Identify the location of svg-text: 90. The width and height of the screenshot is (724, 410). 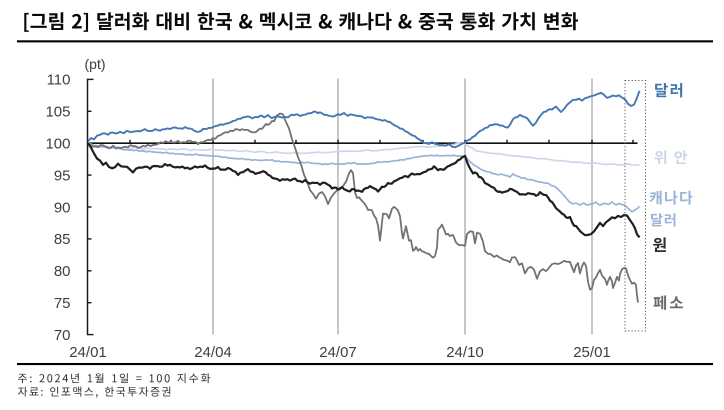
(62, 207).